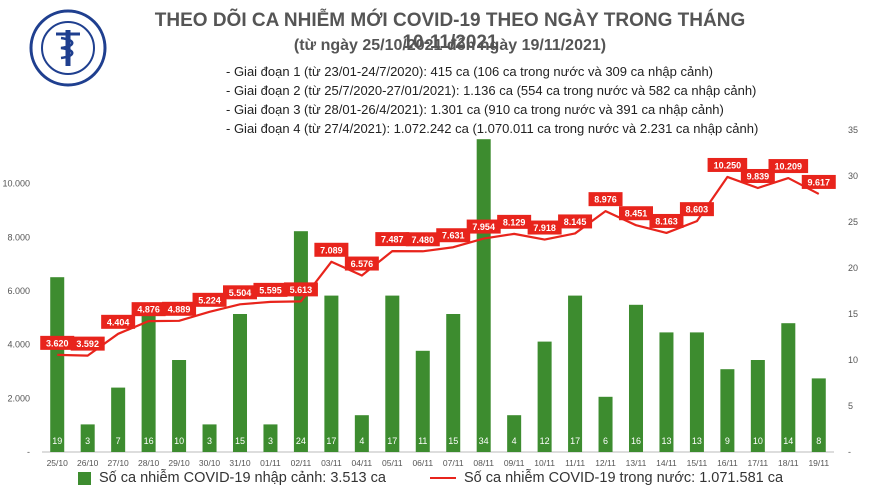  Describe the element at coordinates (119, 463) in the screenshot. I see `x-axis-tick-label: 27/10` at that location.